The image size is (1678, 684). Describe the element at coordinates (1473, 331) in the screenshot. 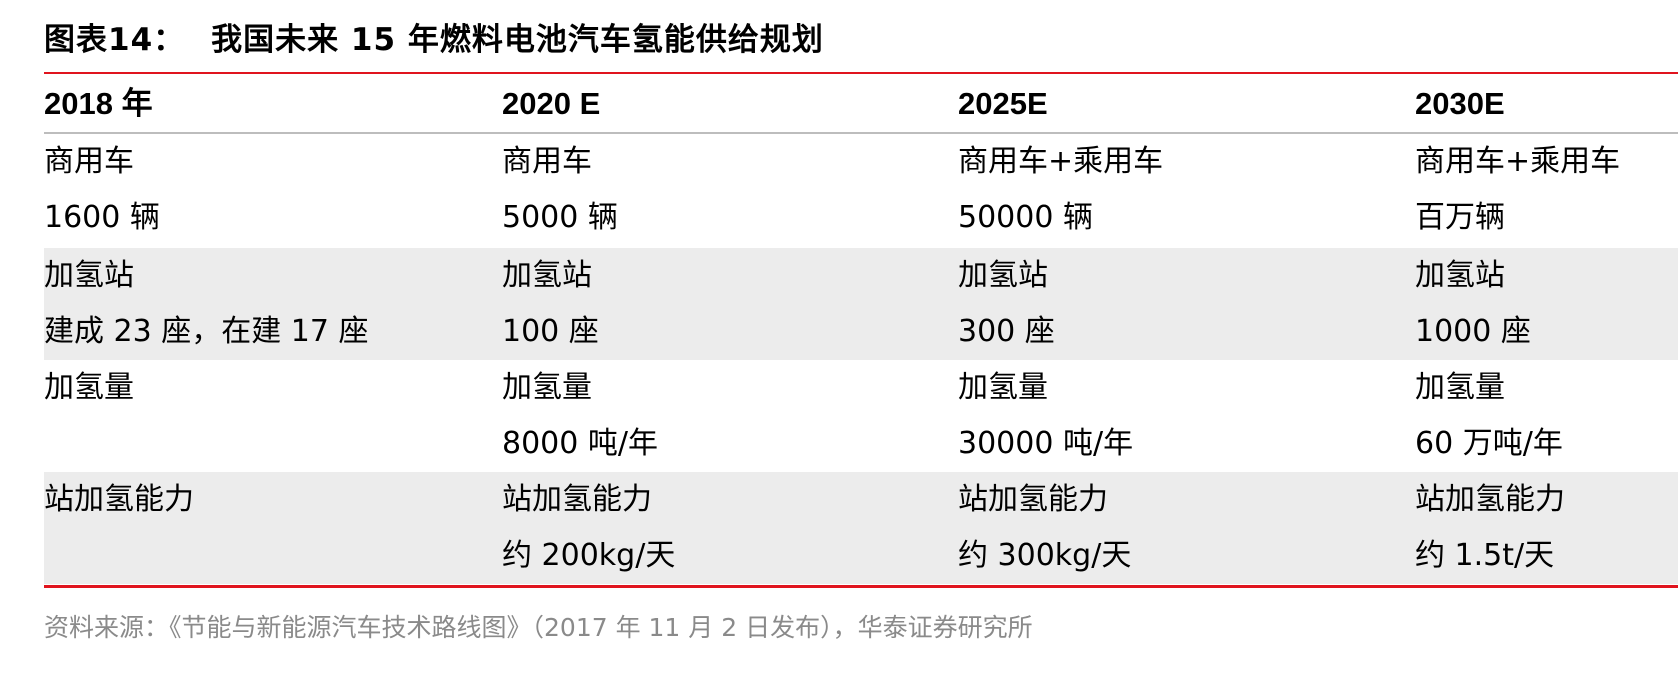

I see `table-cell: 1000 座` at that location.